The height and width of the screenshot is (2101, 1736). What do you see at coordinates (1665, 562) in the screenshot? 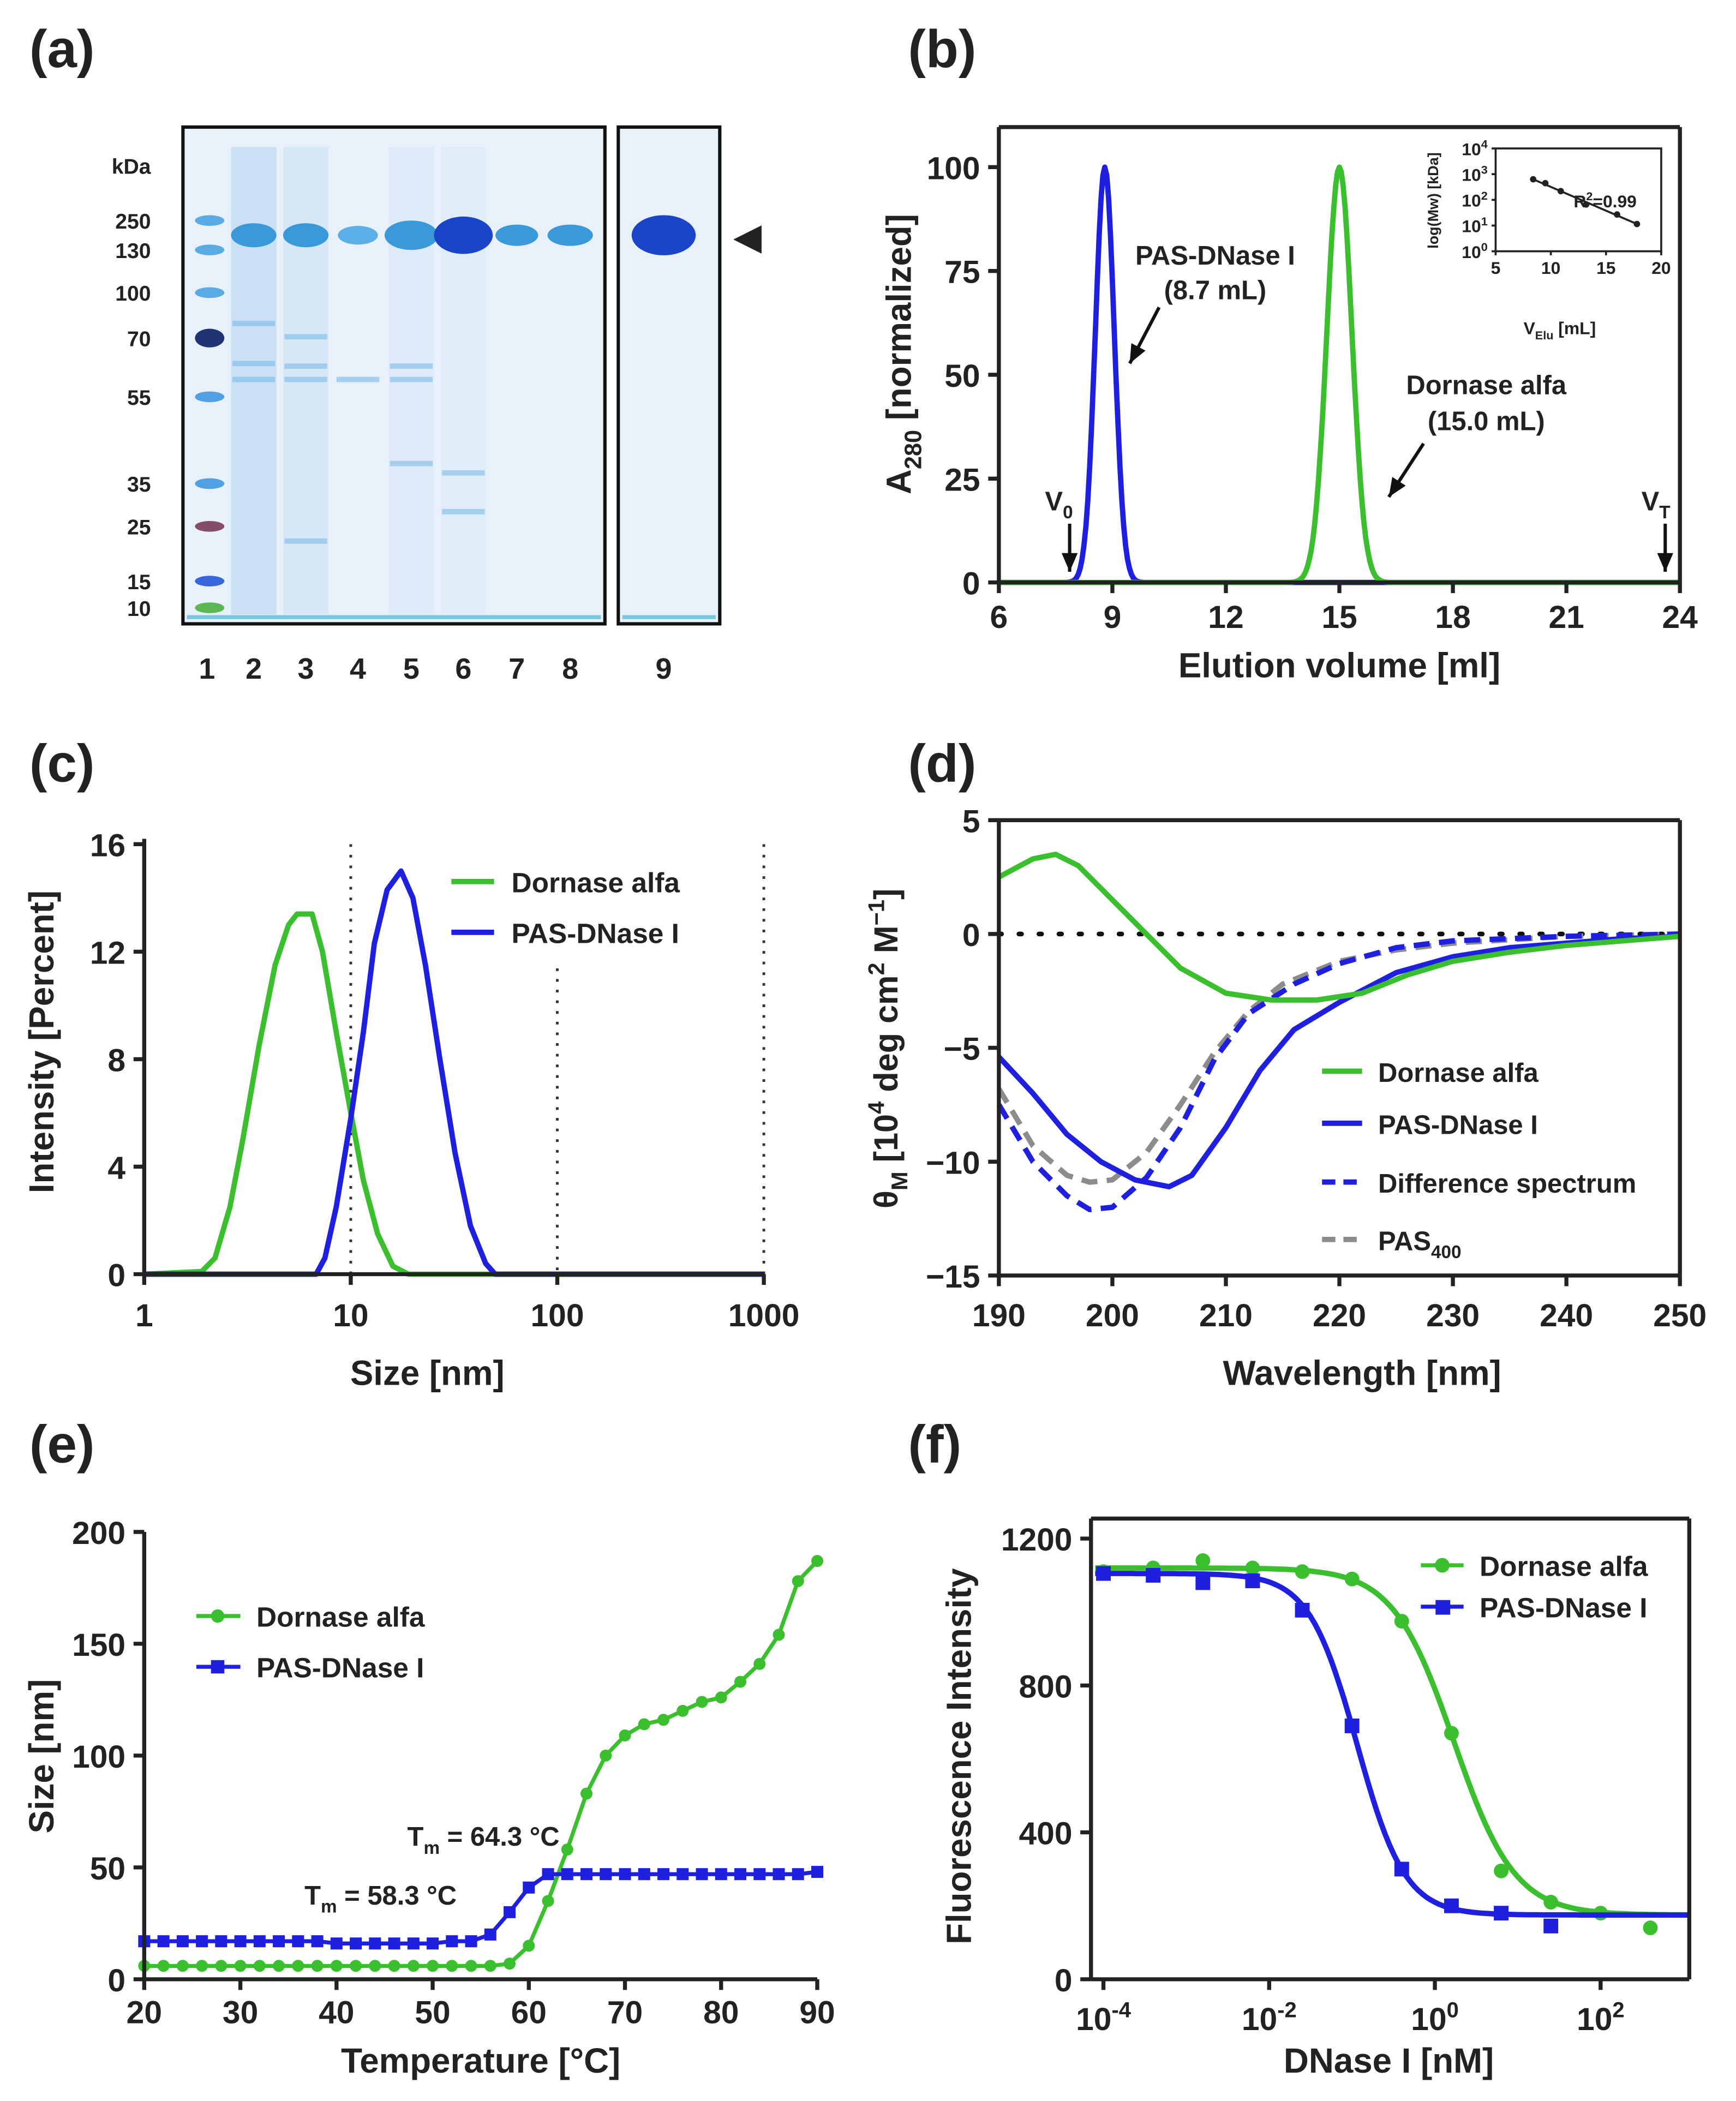
I see `vt-arrow-head` at bounding box center [1665, 562].